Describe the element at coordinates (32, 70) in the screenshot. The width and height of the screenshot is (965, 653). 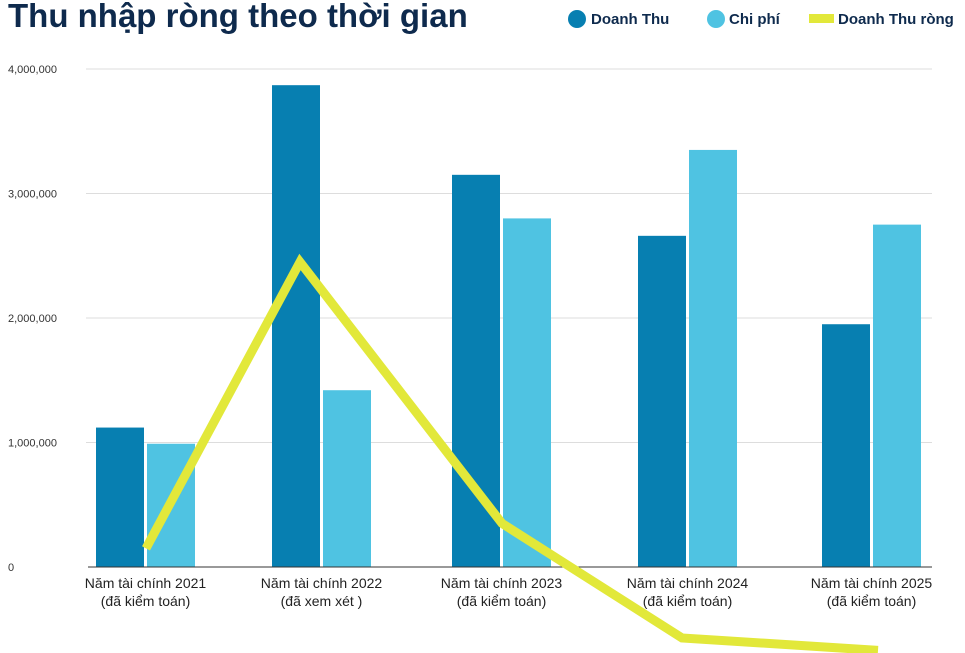
I see `y-tick-label: 4,000,000` at that location.